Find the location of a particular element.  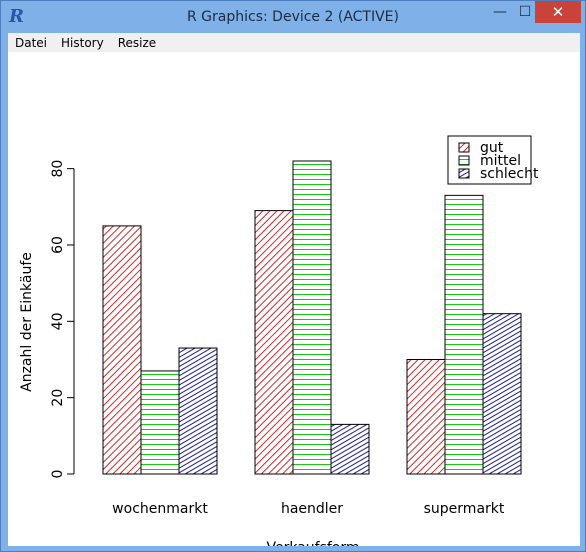

legend-label-gut: gut is located at coordinates (492, 148).